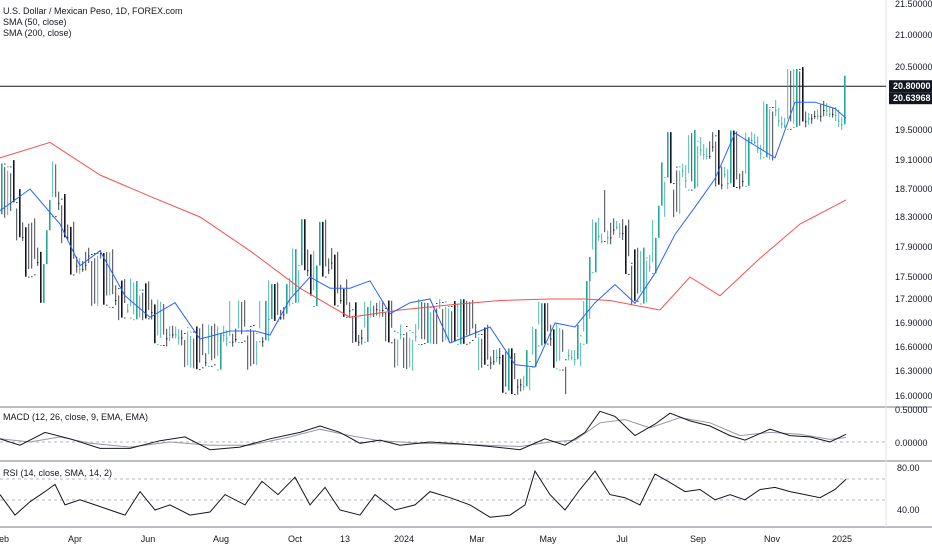  I want to click on sma-price-label: 20.63968, so click(912, 98).